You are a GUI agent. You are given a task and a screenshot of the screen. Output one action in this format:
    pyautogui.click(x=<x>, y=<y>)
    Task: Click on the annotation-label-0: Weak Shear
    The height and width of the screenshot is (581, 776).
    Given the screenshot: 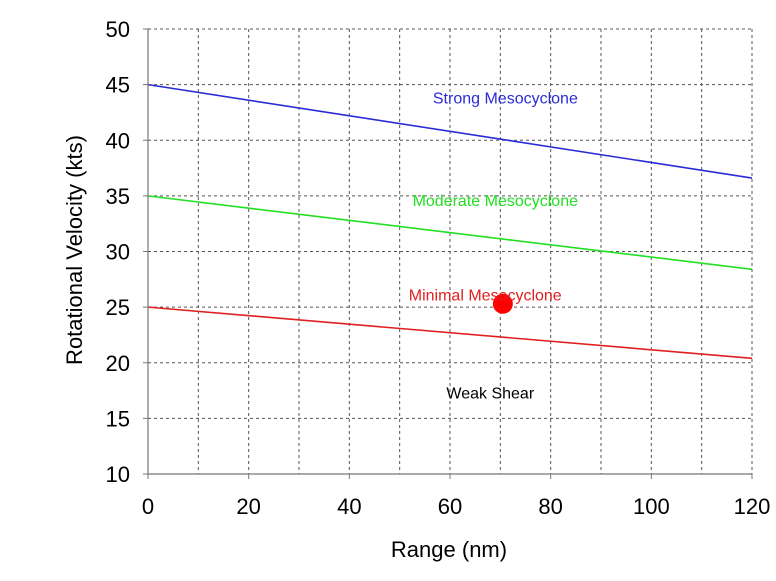 What is the action you would take?
    pyautogui.click(x=490, y=393)
    